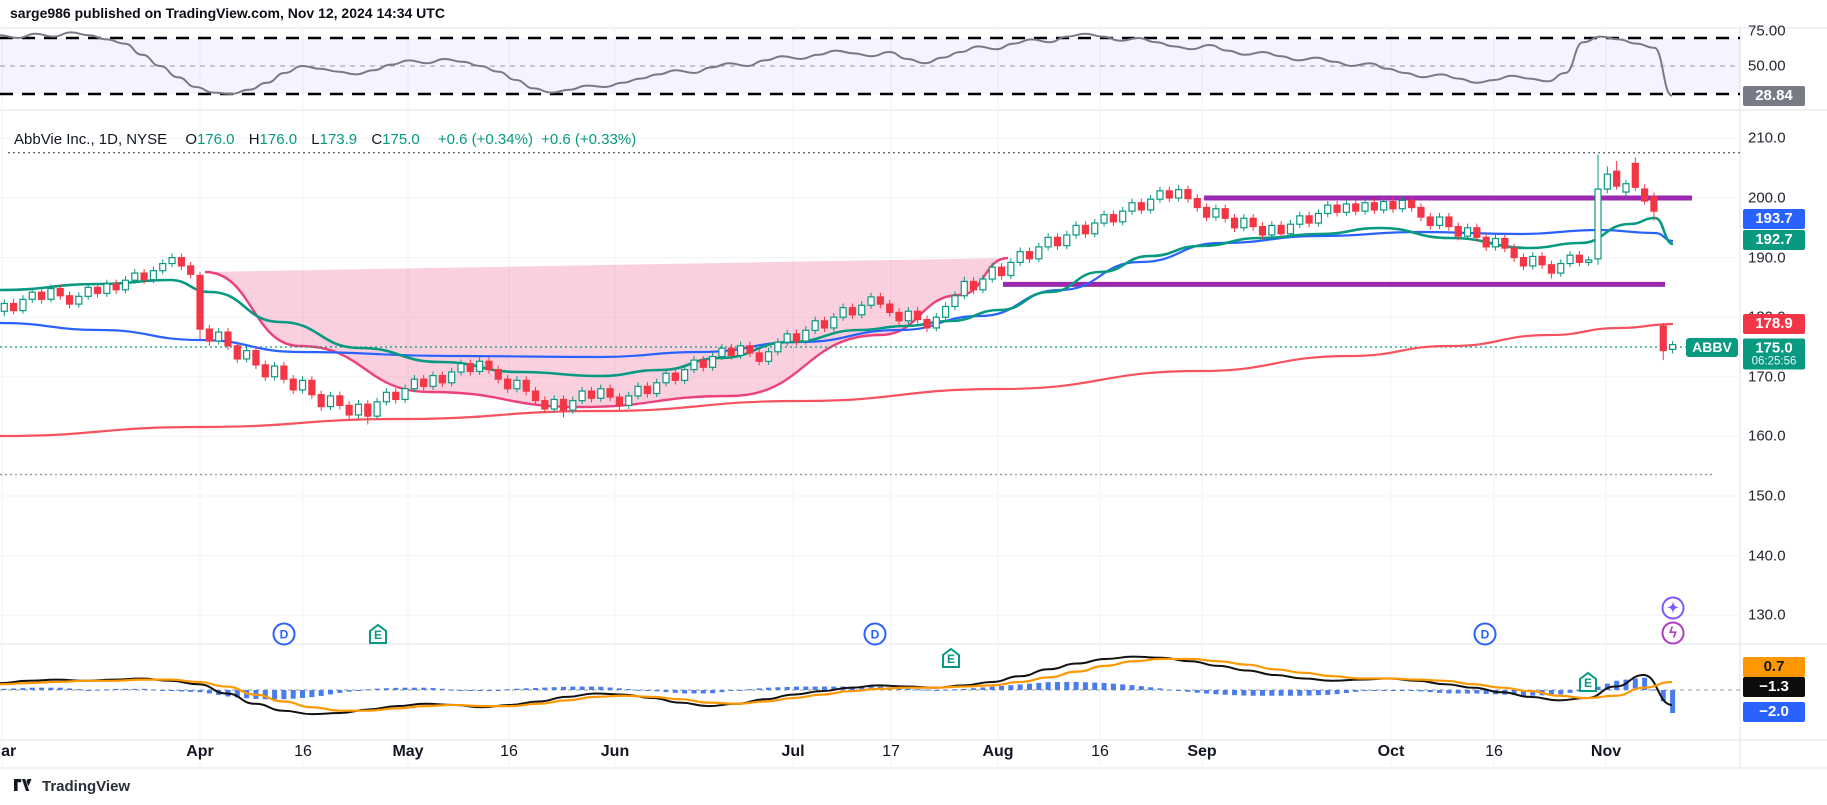 The width and height of the screenshot is (1827, 805). What do you see at coordinates (1202, 751) in the screenshot?
I see `time-axis-label: Sep` at bounding box center [1202, 751].